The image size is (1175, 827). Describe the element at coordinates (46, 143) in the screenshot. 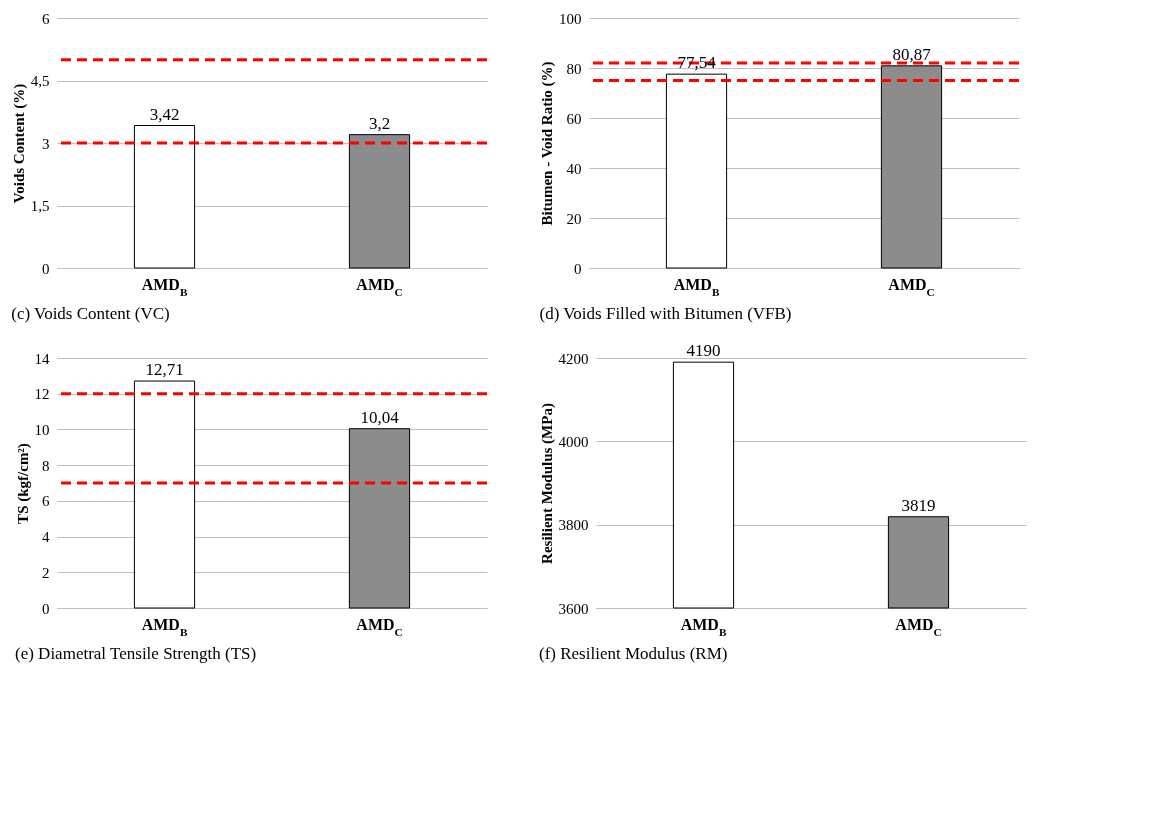

I see `y-tick-label: 3` at that location.